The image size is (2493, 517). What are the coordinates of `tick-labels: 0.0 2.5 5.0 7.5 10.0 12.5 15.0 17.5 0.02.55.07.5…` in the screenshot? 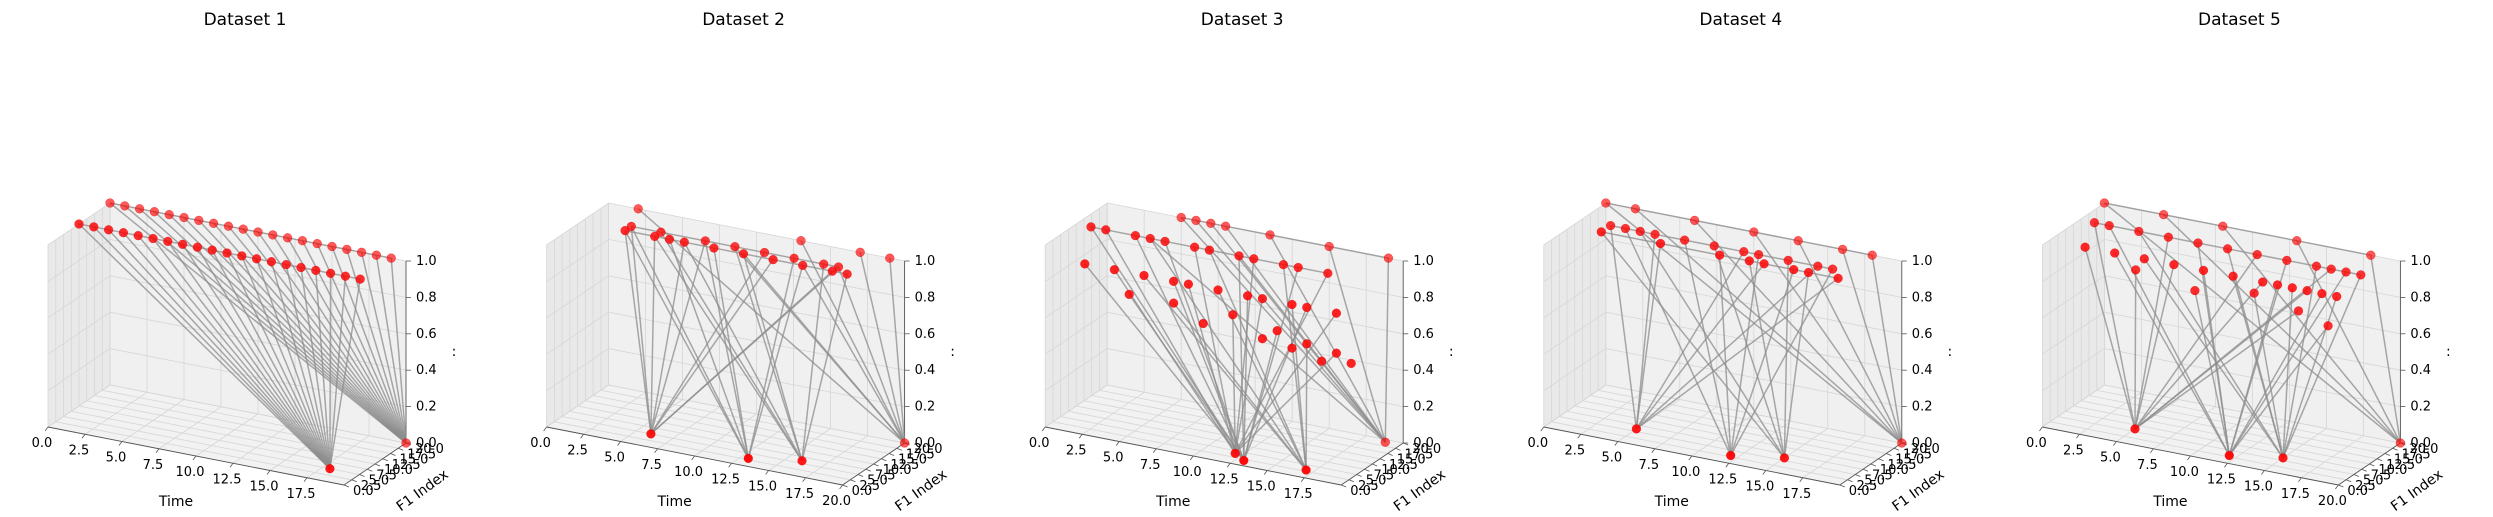 It's located at (1235, 378).